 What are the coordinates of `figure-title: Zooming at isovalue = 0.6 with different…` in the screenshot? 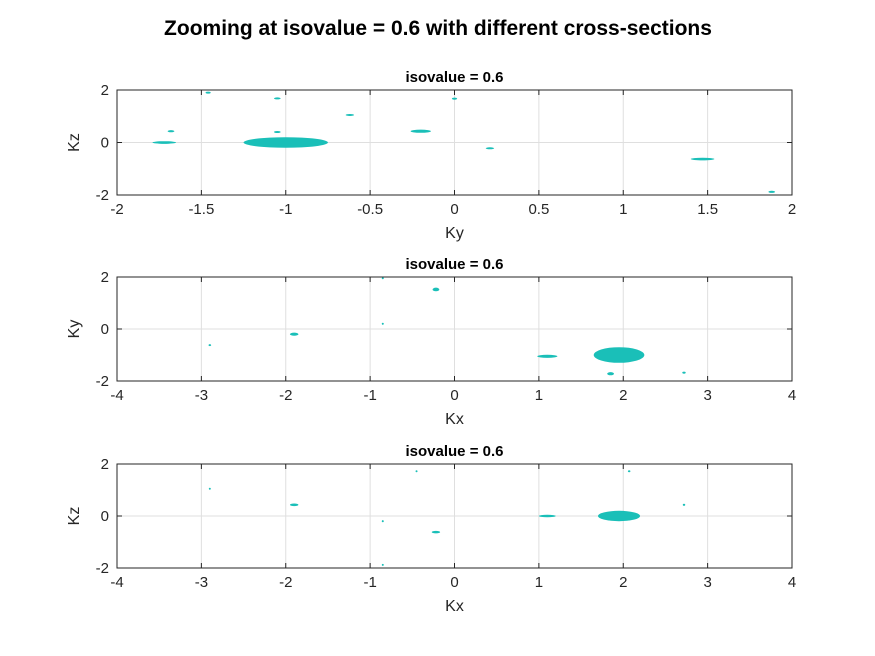 It's located at (438, 28).